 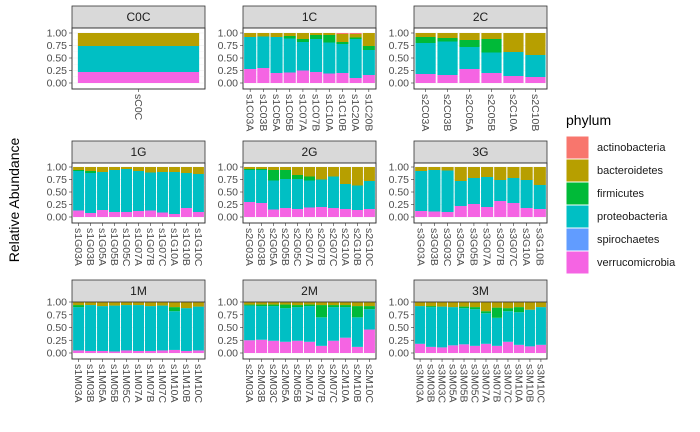 I want to click on x-tick-label: s1C10A, so click(x=329, y=112).